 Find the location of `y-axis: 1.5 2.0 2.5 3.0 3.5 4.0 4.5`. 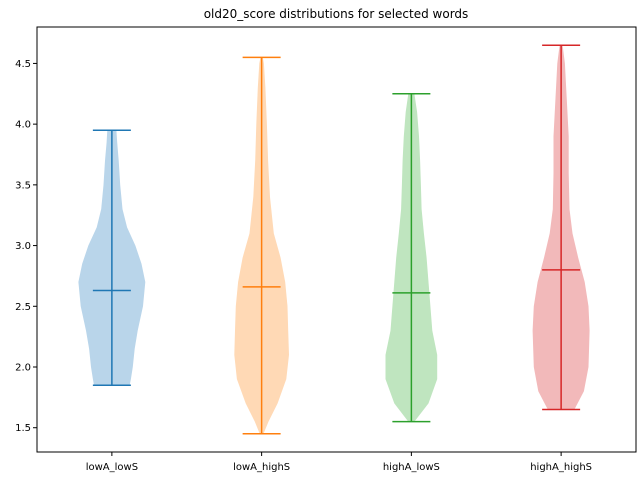

y-axis: 1.5 2.0 2.5 3.0 3.5 4.0 4.5 is located at coordinates (26, 246).